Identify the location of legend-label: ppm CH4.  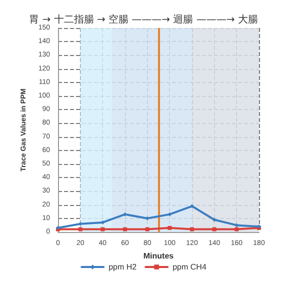
(189, 267).